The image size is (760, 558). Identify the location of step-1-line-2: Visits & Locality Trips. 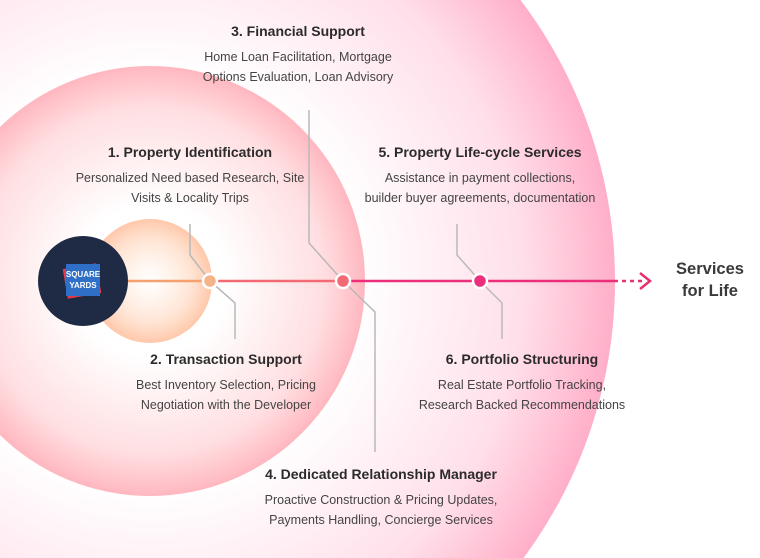
(190, 198).